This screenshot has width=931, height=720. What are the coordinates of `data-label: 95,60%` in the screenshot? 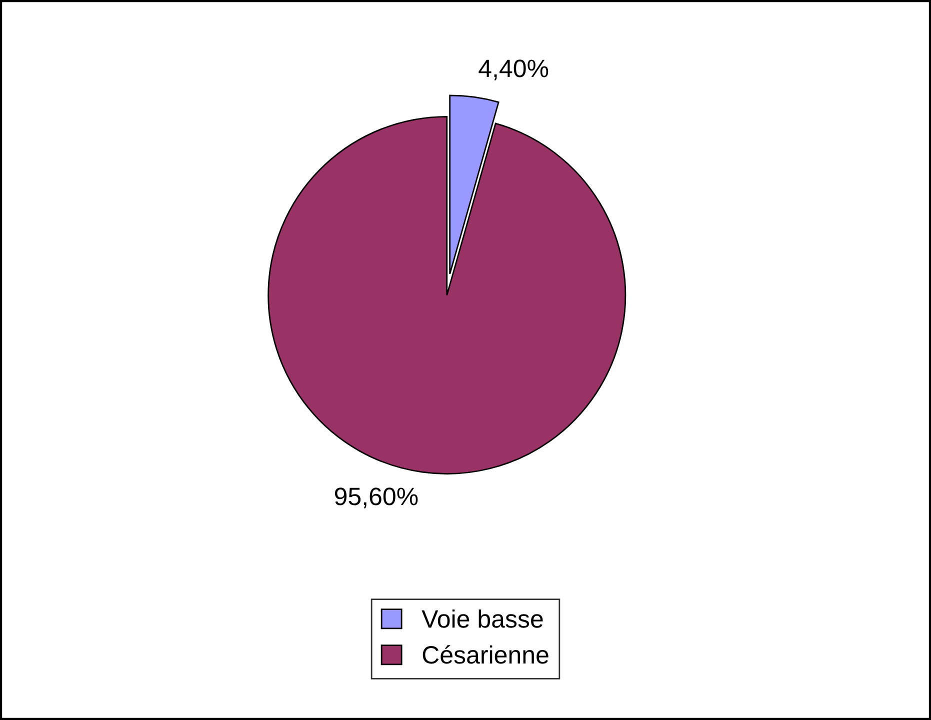 It's located at (376, 498).